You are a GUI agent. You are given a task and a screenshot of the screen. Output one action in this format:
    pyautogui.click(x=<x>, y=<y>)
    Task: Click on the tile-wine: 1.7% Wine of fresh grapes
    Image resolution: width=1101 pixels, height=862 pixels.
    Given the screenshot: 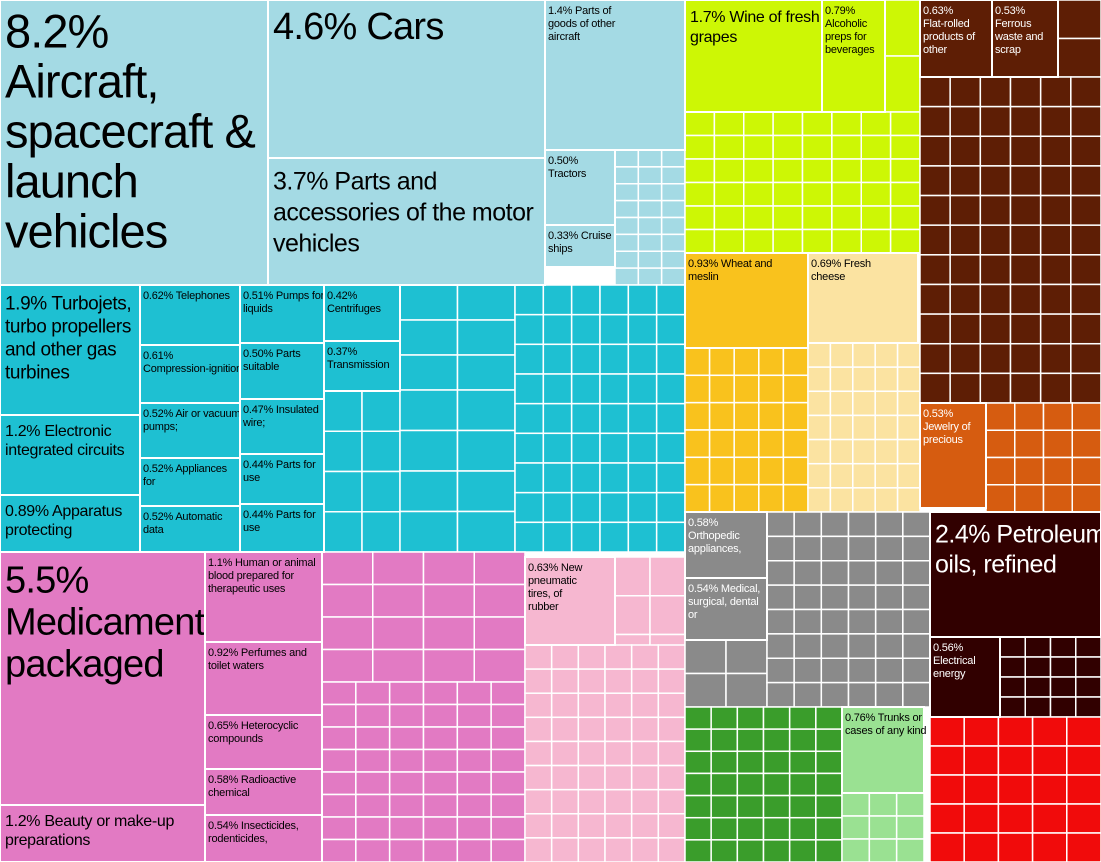 What is the action you would take?
    pyautogui.click(x=753, y=56)
    